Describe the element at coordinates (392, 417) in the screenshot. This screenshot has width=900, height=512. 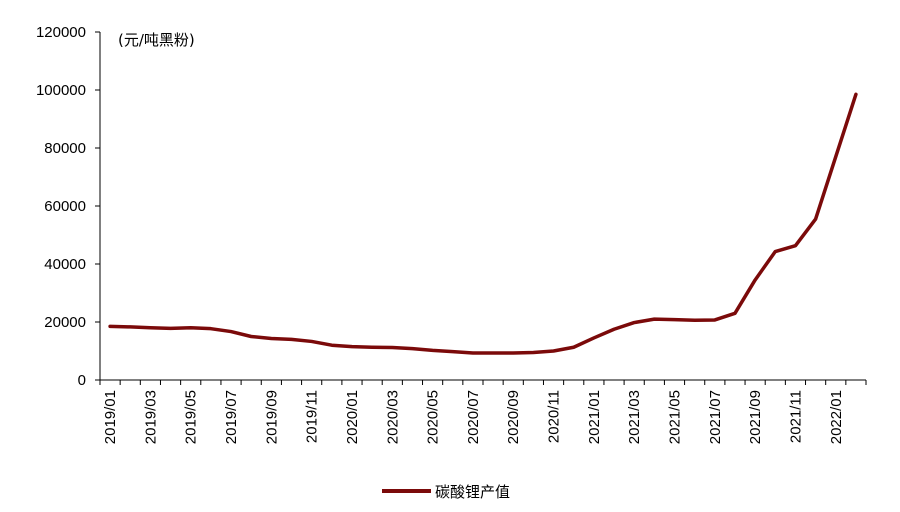
I see `x-tick-label: 2020/03` at that location.